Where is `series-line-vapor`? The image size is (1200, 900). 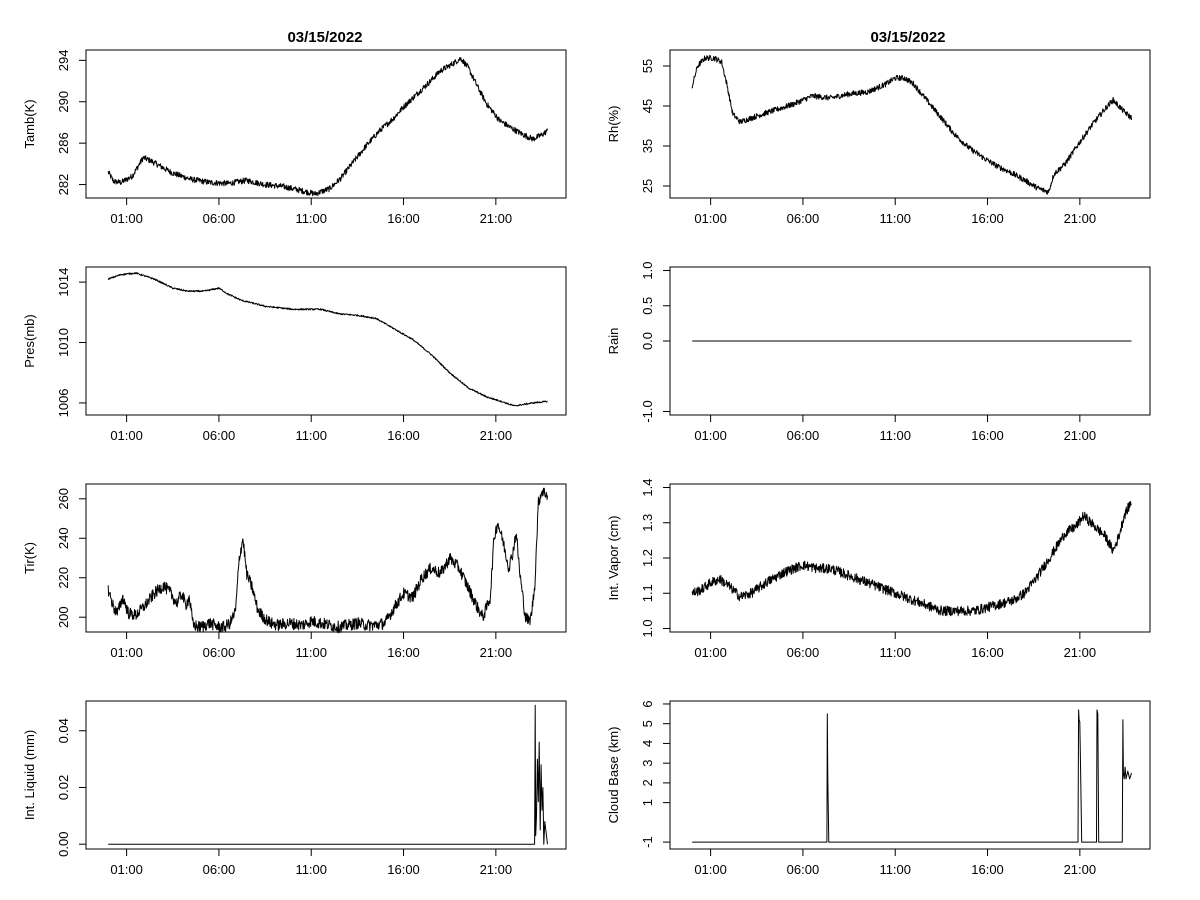 series-line-vapor is located at coordinates (911, 559).